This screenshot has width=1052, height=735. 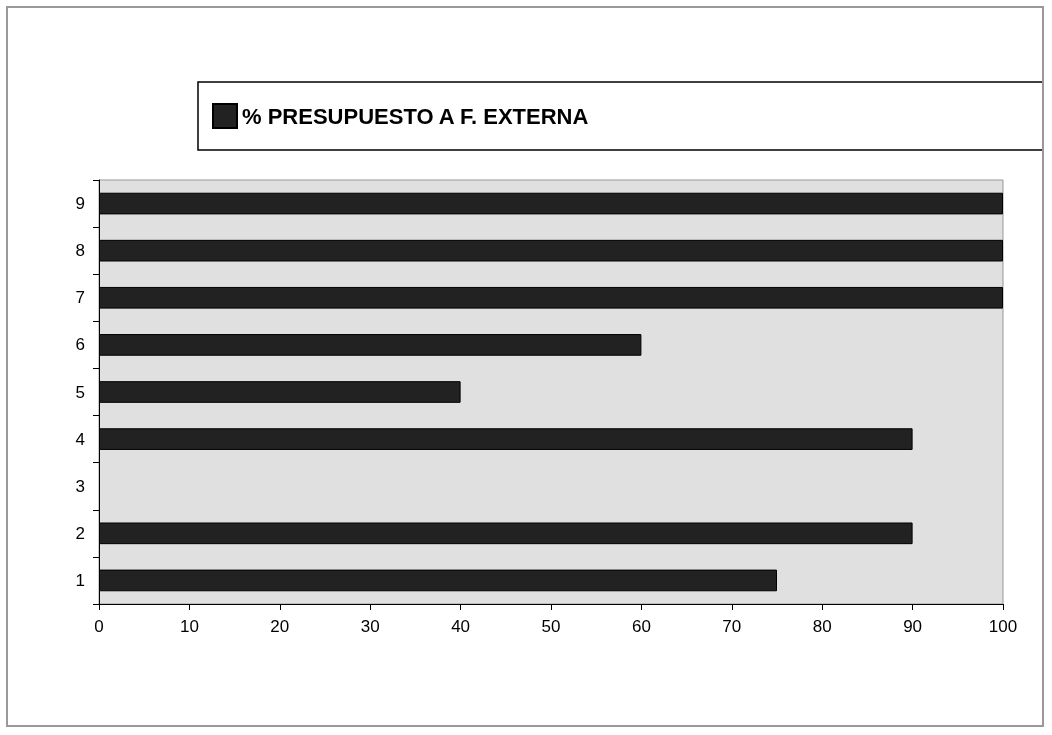 I want to click on y-tick-label: 4, so click(x=80, y=439).